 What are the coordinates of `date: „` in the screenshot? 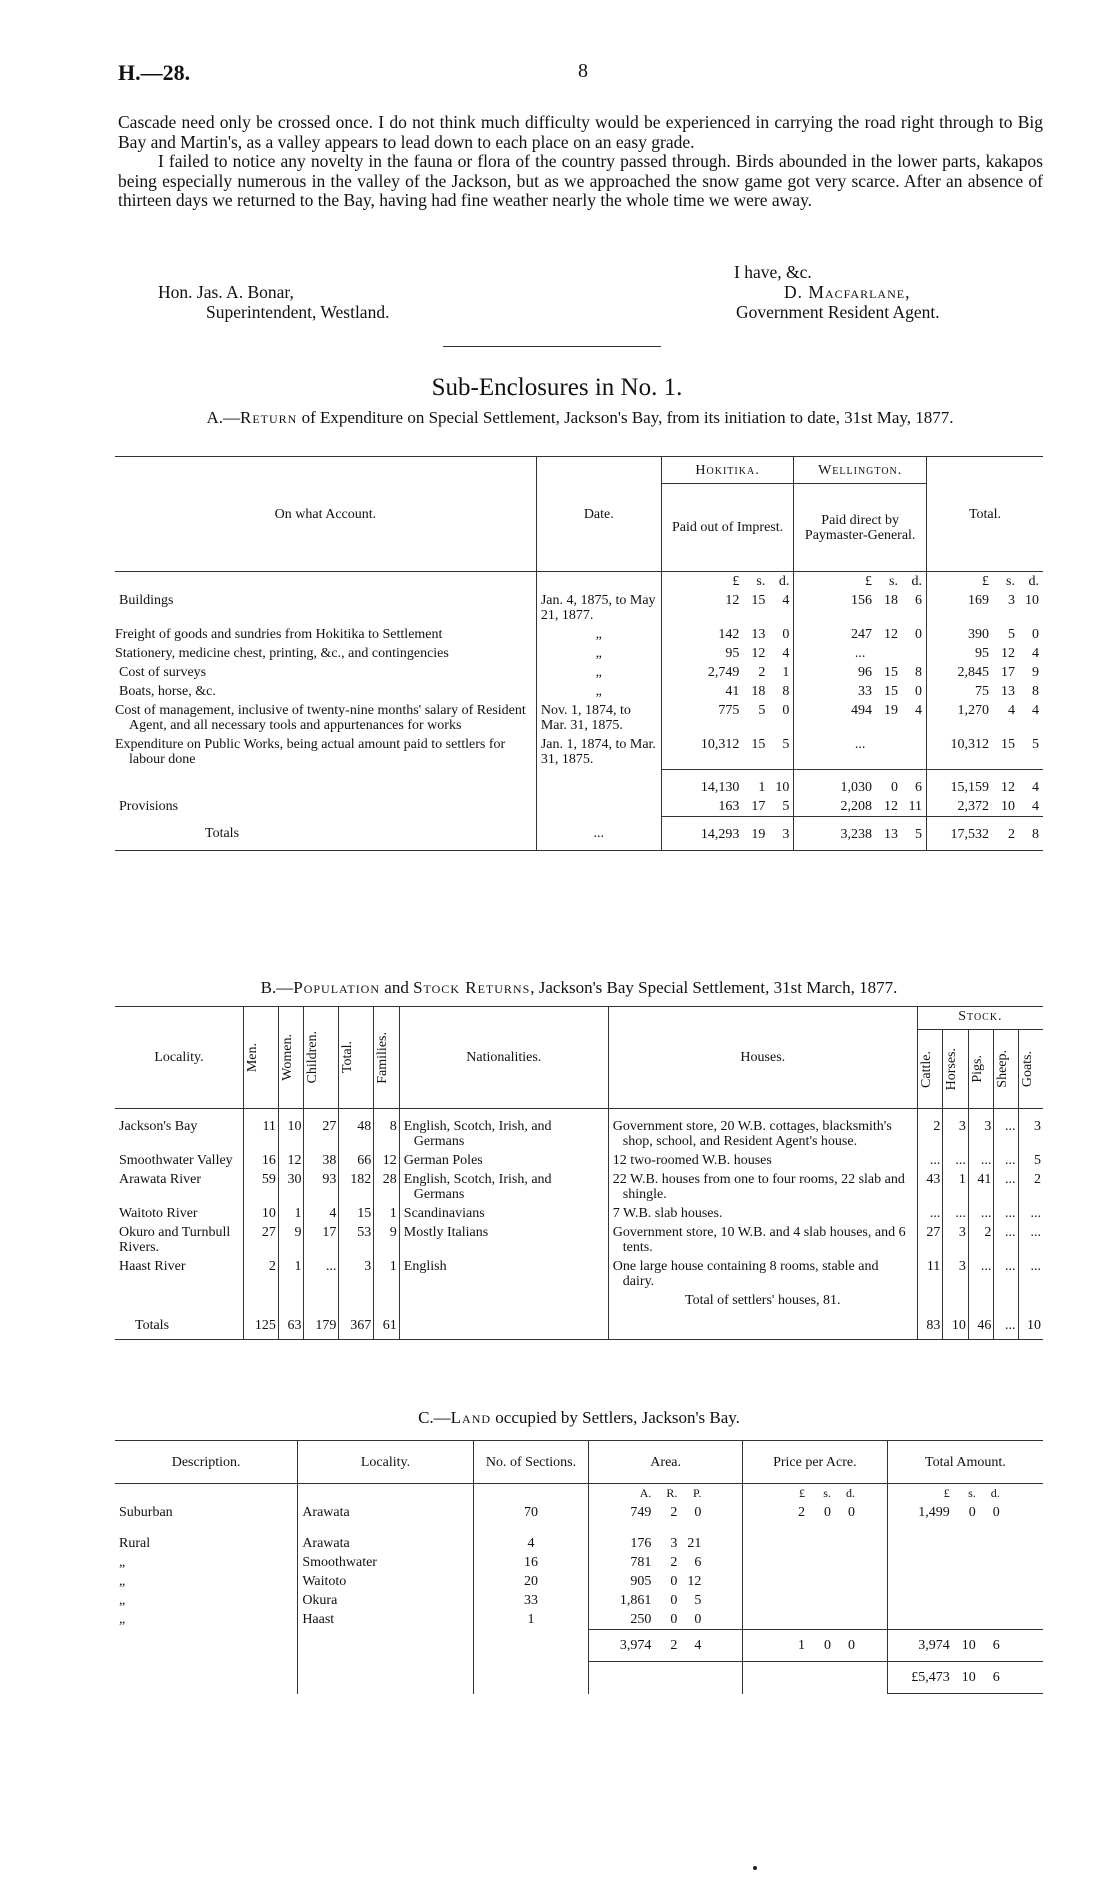 It's located at (598, 653).